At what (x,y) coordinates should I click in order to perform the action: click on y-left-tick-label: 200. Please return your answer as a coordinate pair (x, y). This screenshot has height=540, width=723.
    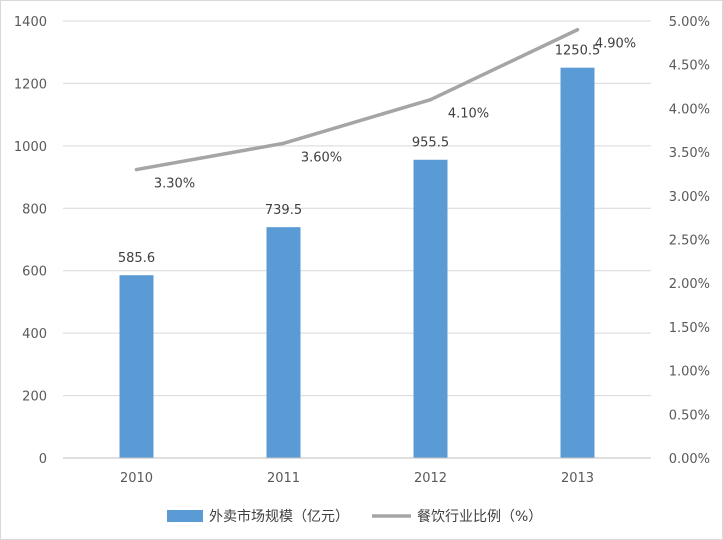
    Looking at the image, I should click on (34, 397).